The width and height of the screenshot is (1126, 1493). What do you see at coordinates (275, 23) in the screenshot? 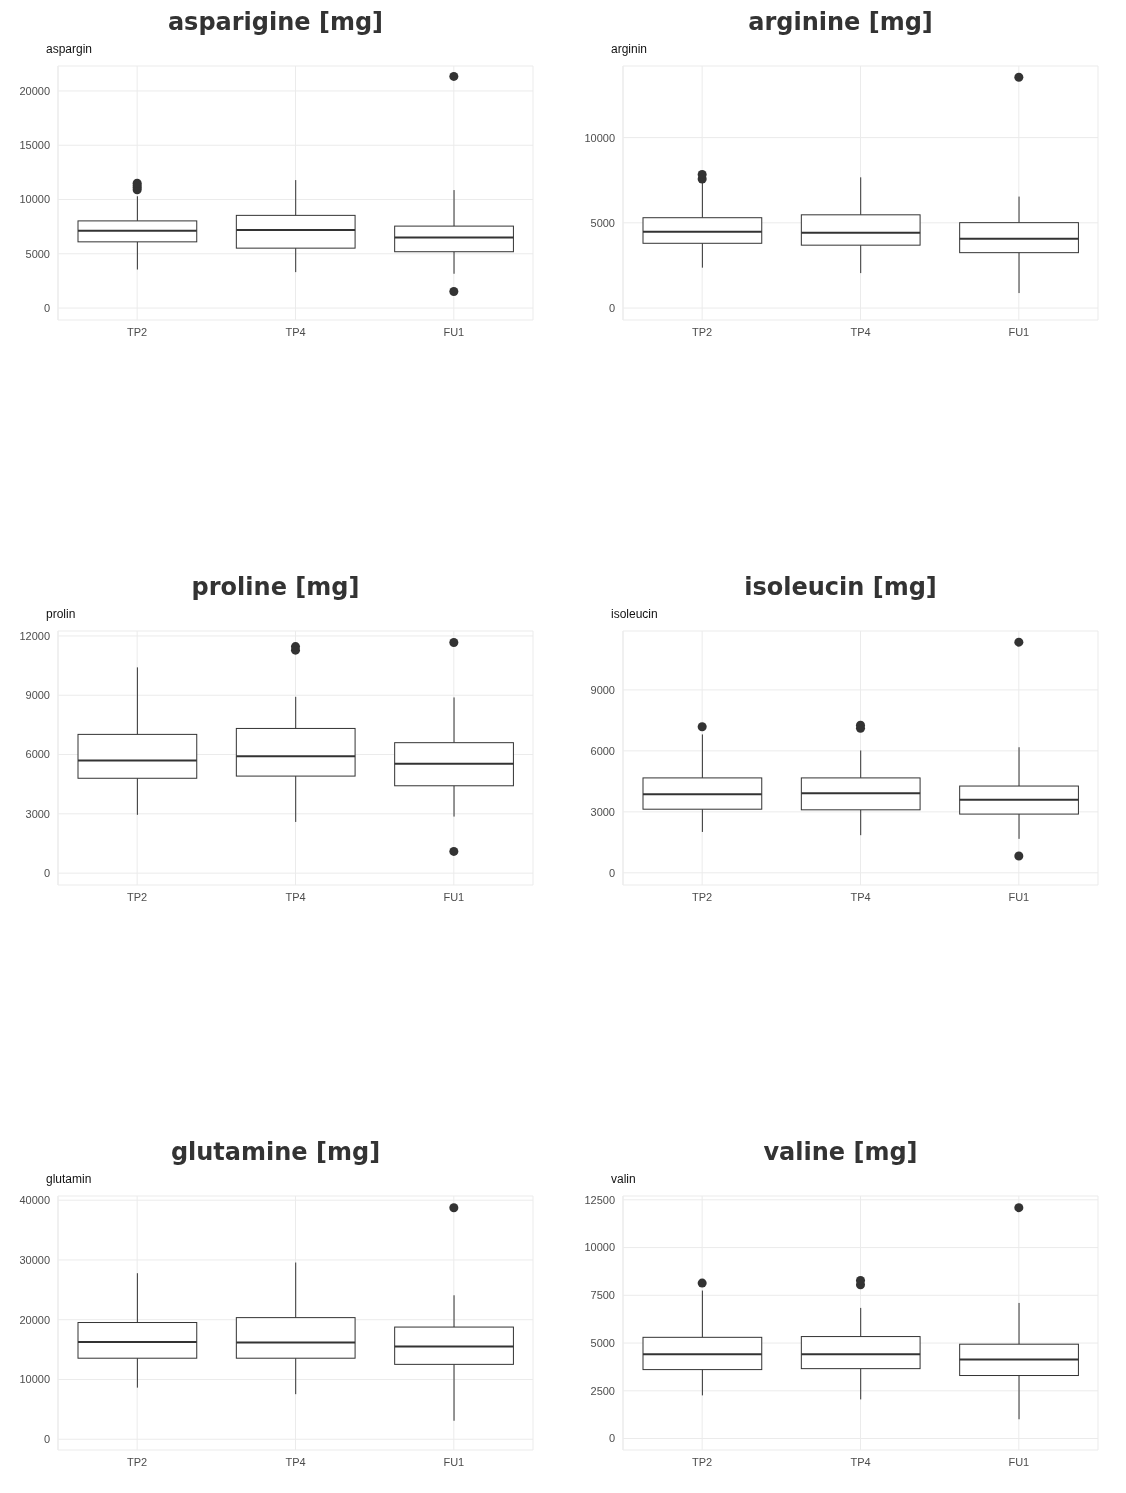
I see `chart-title: asparigine [mg]` at bounding box center [275, 23].